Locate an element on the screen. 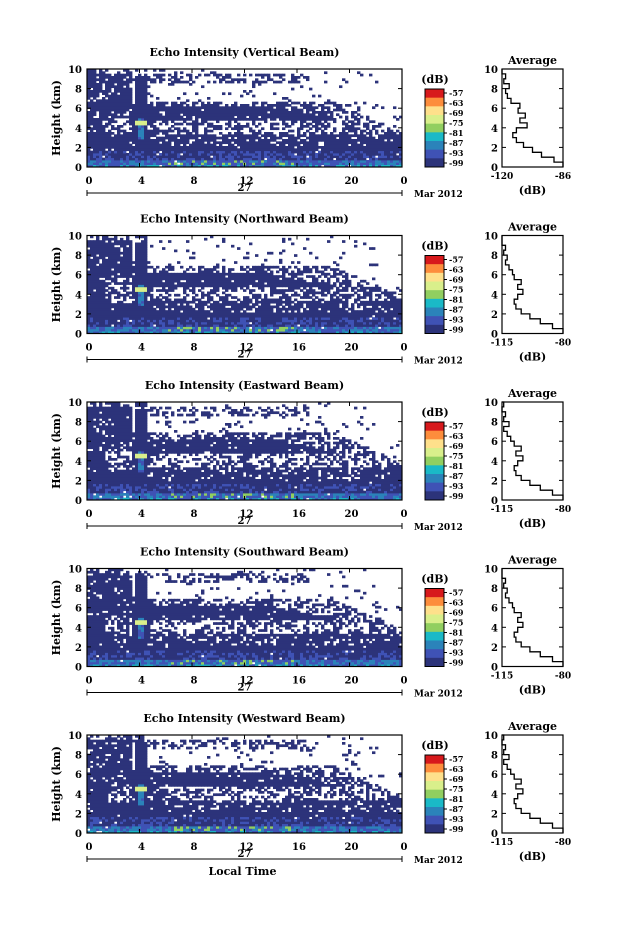 This screenshot has height=929, width=621. average-profile: Average 0 2 4 6 8 10 -115 -80 (dB) is located at coordinates (527, 292).